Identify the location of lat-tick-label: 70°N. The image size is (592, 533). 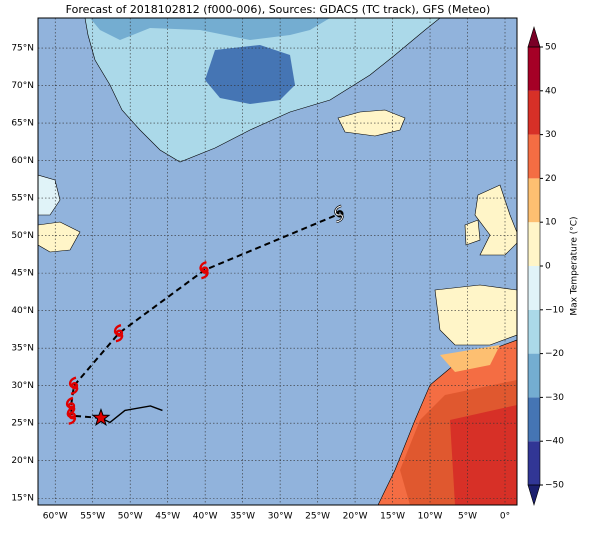
(22, 86).